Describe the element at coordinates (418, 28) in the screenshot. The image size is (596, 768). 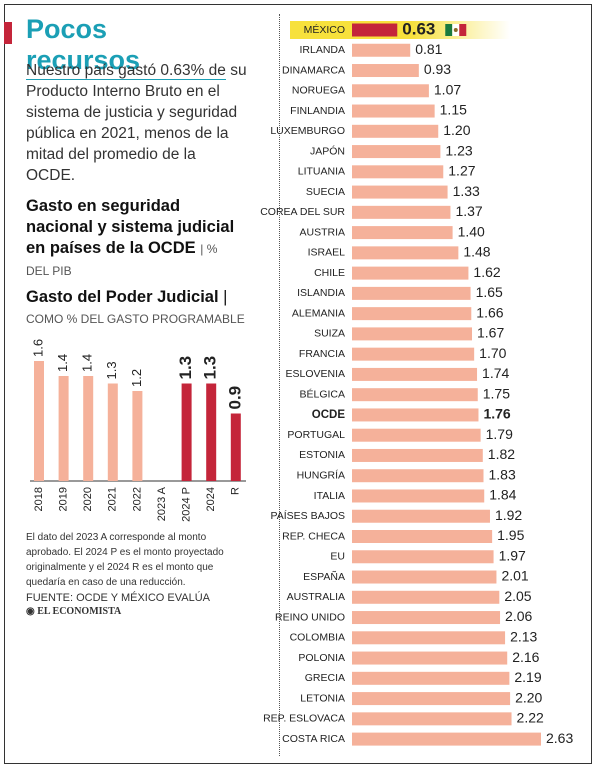
I see `value-label: 0.63` at that location.